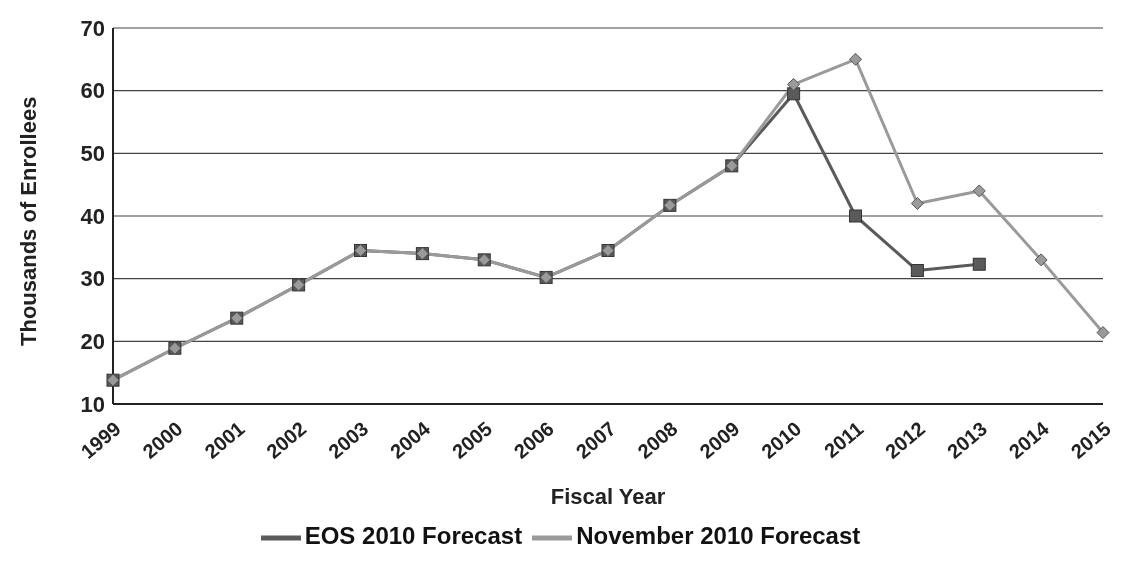 This screenshot has width=1145, height=579. Describe the element at coordinates (608, 496) in the screenshot. I see `x-axis-title: Fiscal Year` at that location.